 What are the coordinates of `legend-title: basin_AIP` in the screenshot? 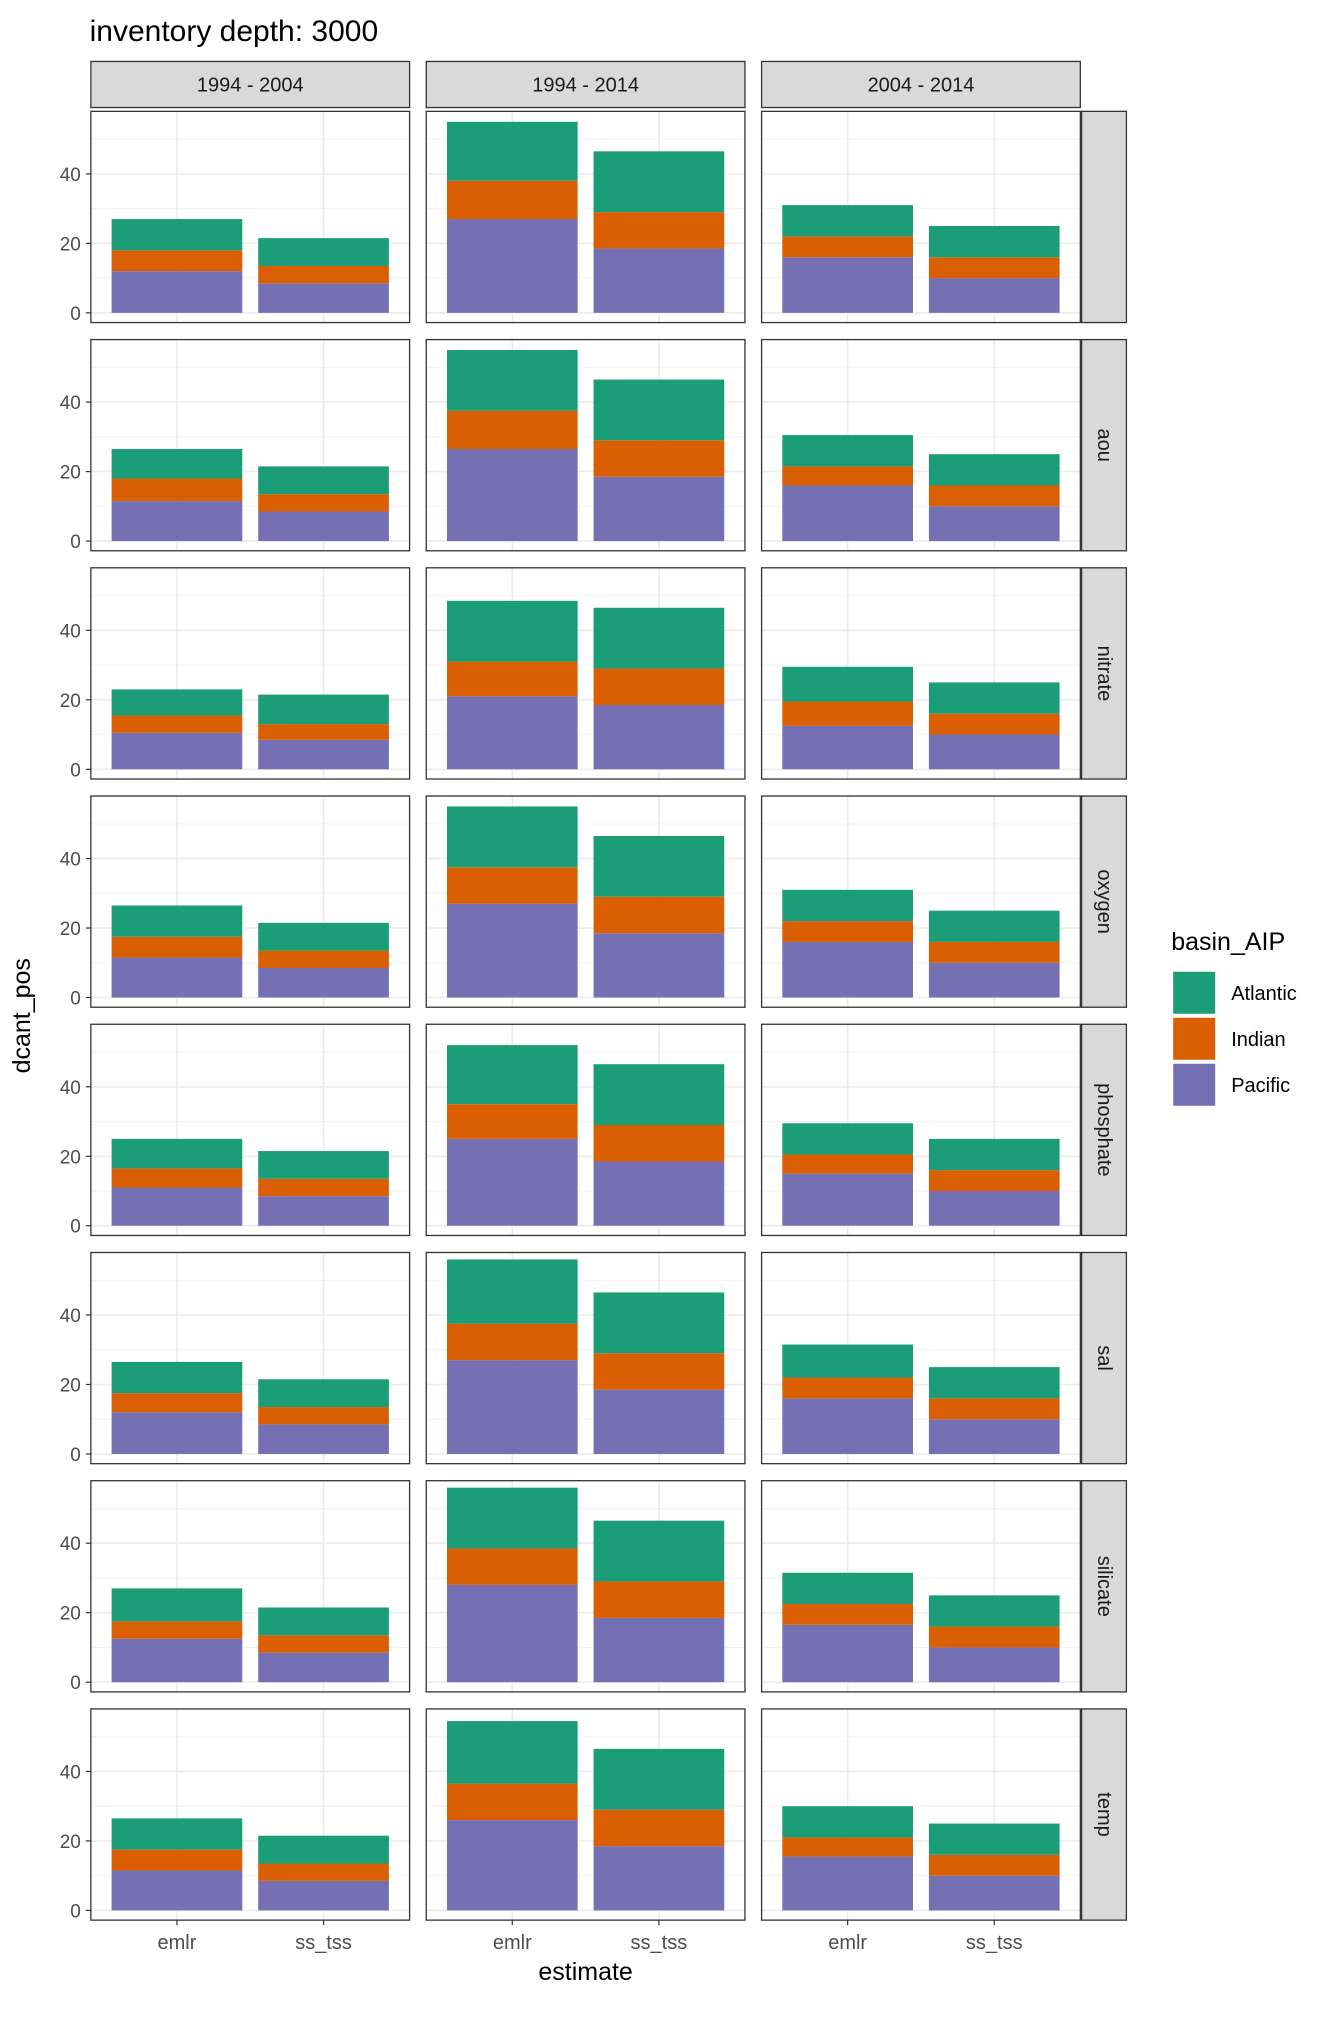 It's located at (1228, 942).